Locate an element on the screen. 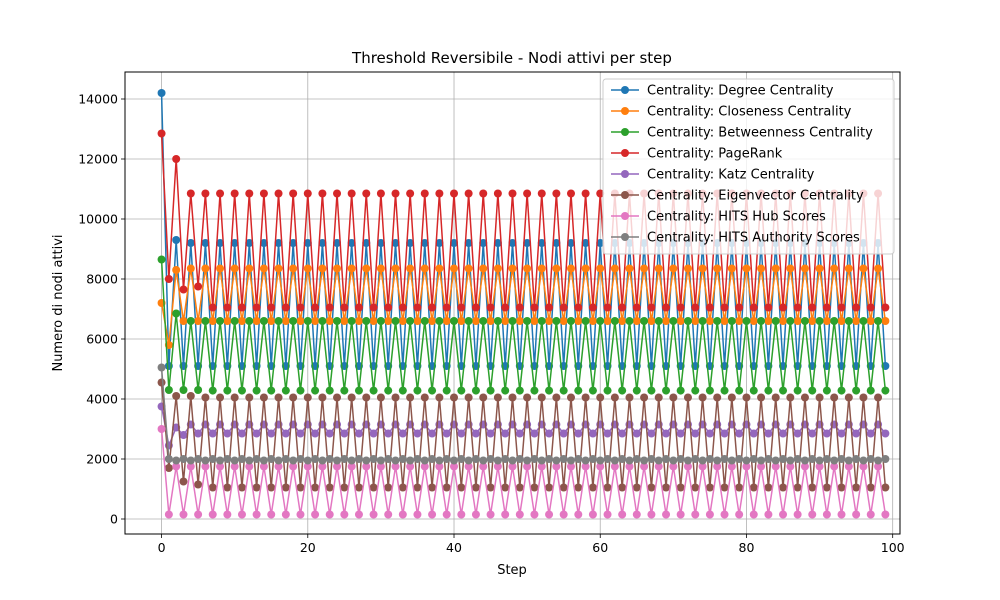  y-tick-label: 12000 is located at coordinates (98, 159).